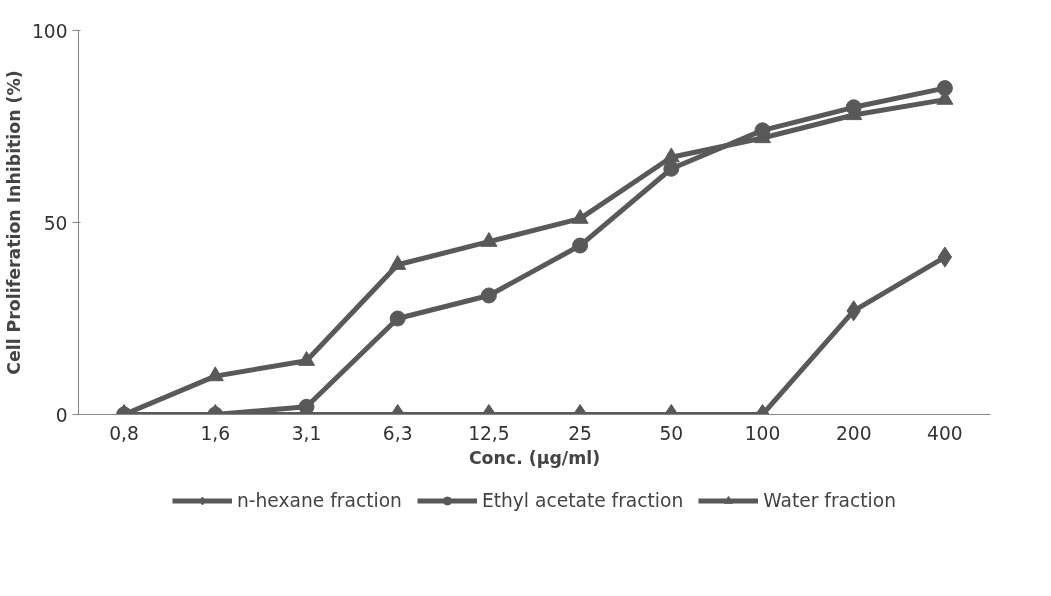 This screenshot has width=1051, height=596. I want to click on x-tick-label: 1,6, so click(215, 433).